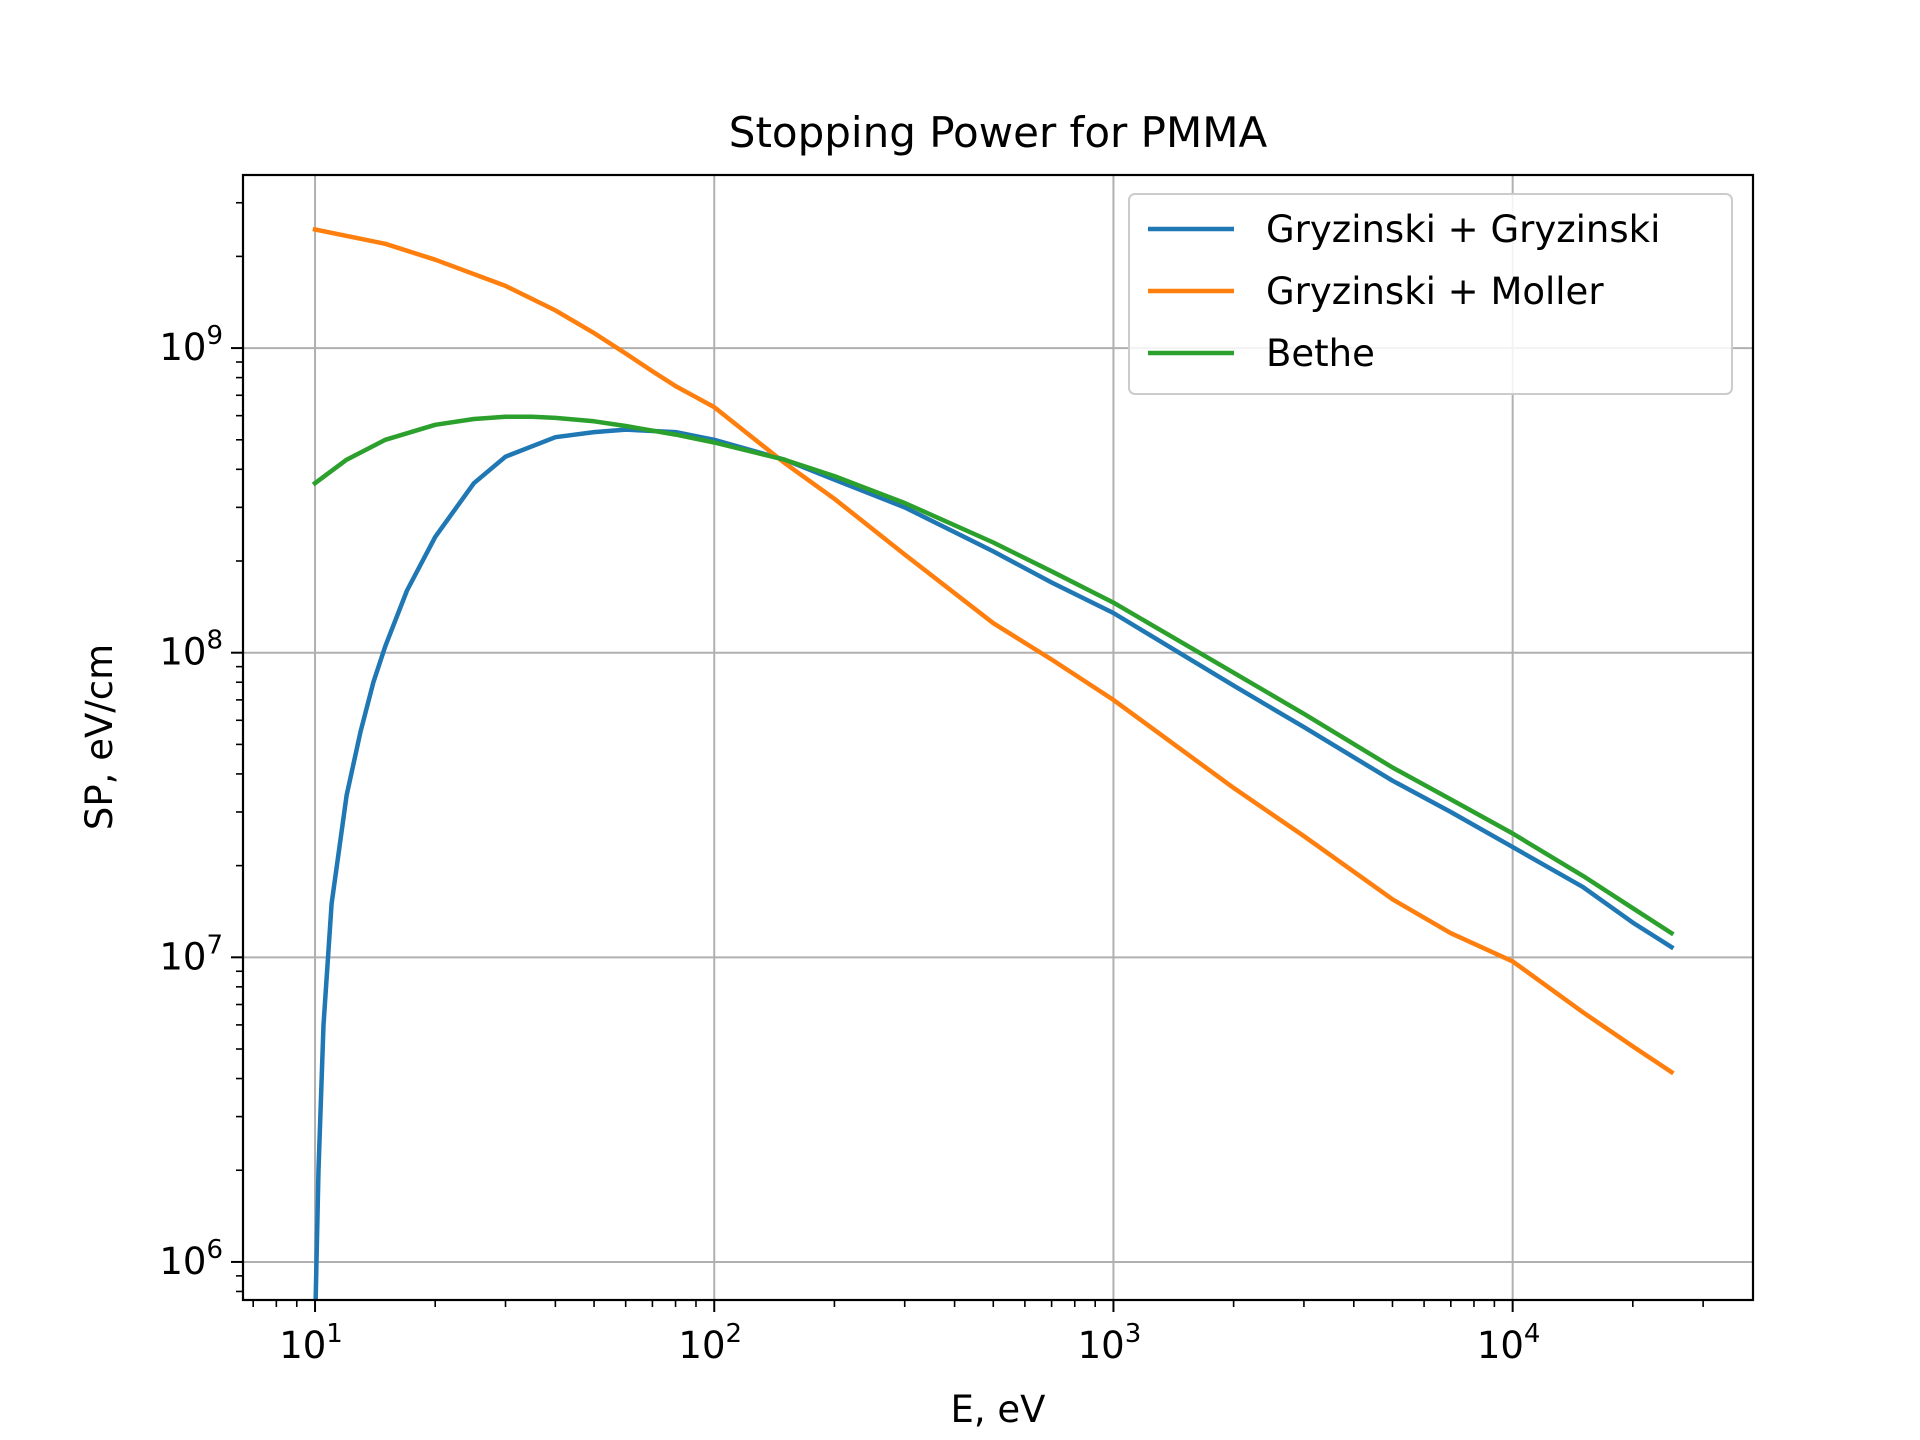 This screenshot has width=1920, height=1440. Describe the element at coordinates (1435, 291) in the screenshot. I see `legend-label-gryzinski-moller: Gryzinski + Moller` at that location.